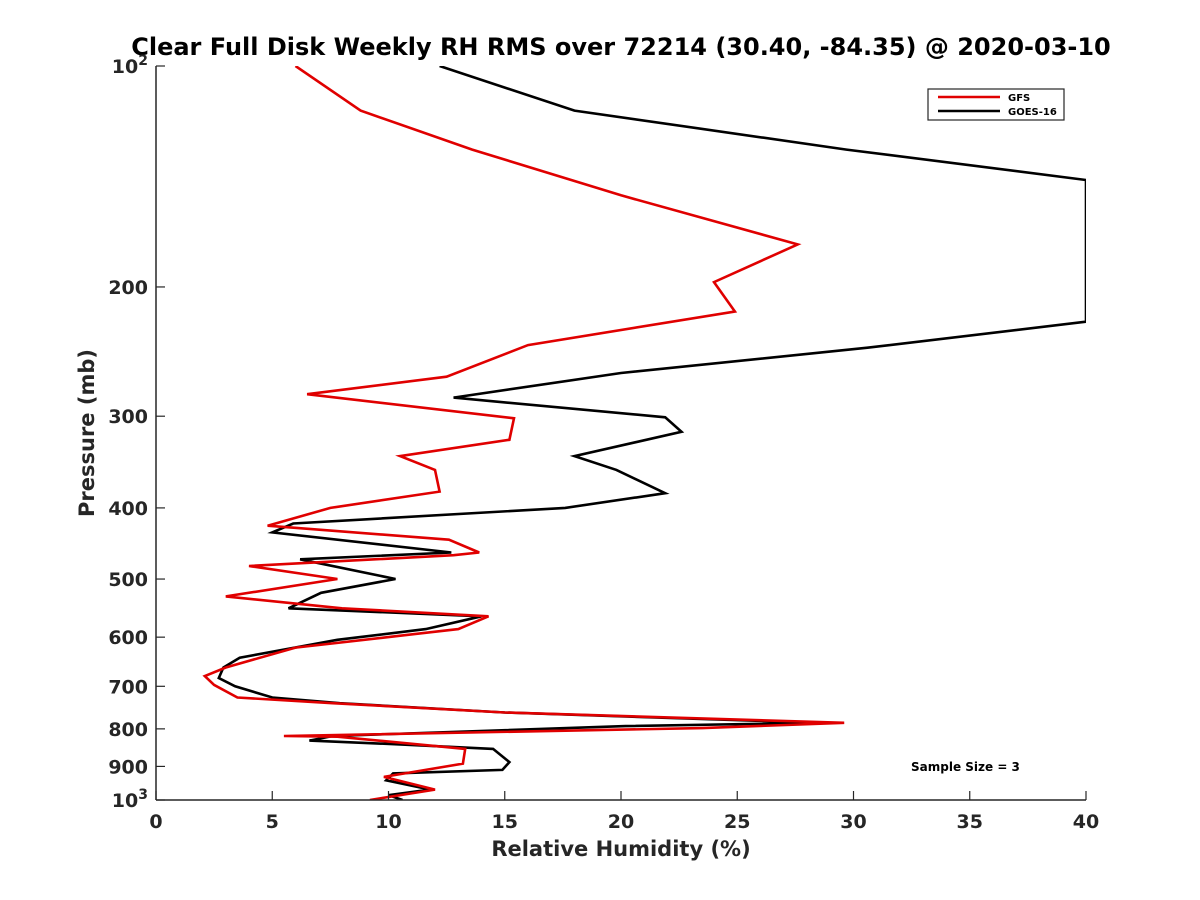 The width and height of the screenshot is (1200, 900). Describe the element at coordinates (128, 730) in the screenshot. I see `y-tick-label: 800` at that location.